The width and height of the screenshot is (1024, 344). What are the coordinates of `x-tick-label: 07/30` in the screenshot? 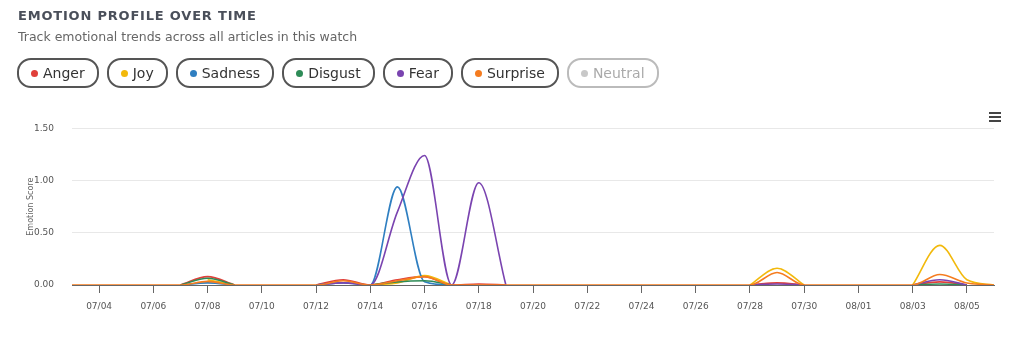 It's located at (804, 305).